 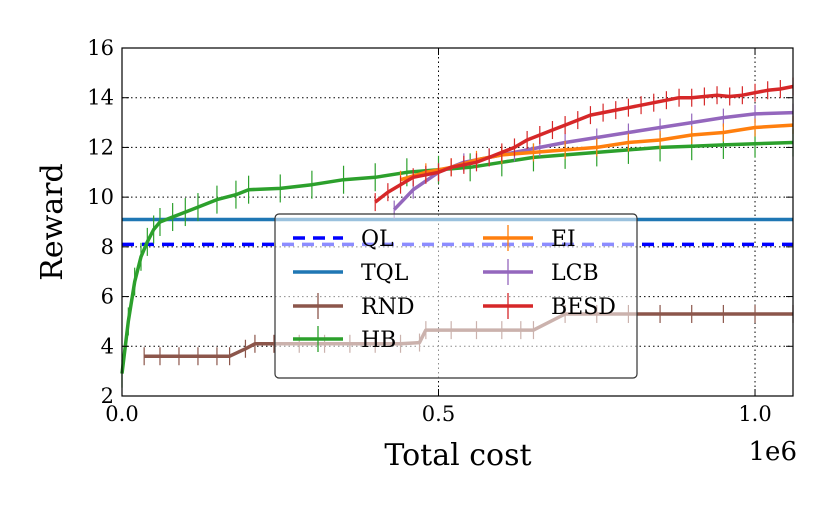 What do you see at coordinates (121, 414) in the screenshot?
I see `x-tick-label: 0.0` at bounding box center [121, 414].